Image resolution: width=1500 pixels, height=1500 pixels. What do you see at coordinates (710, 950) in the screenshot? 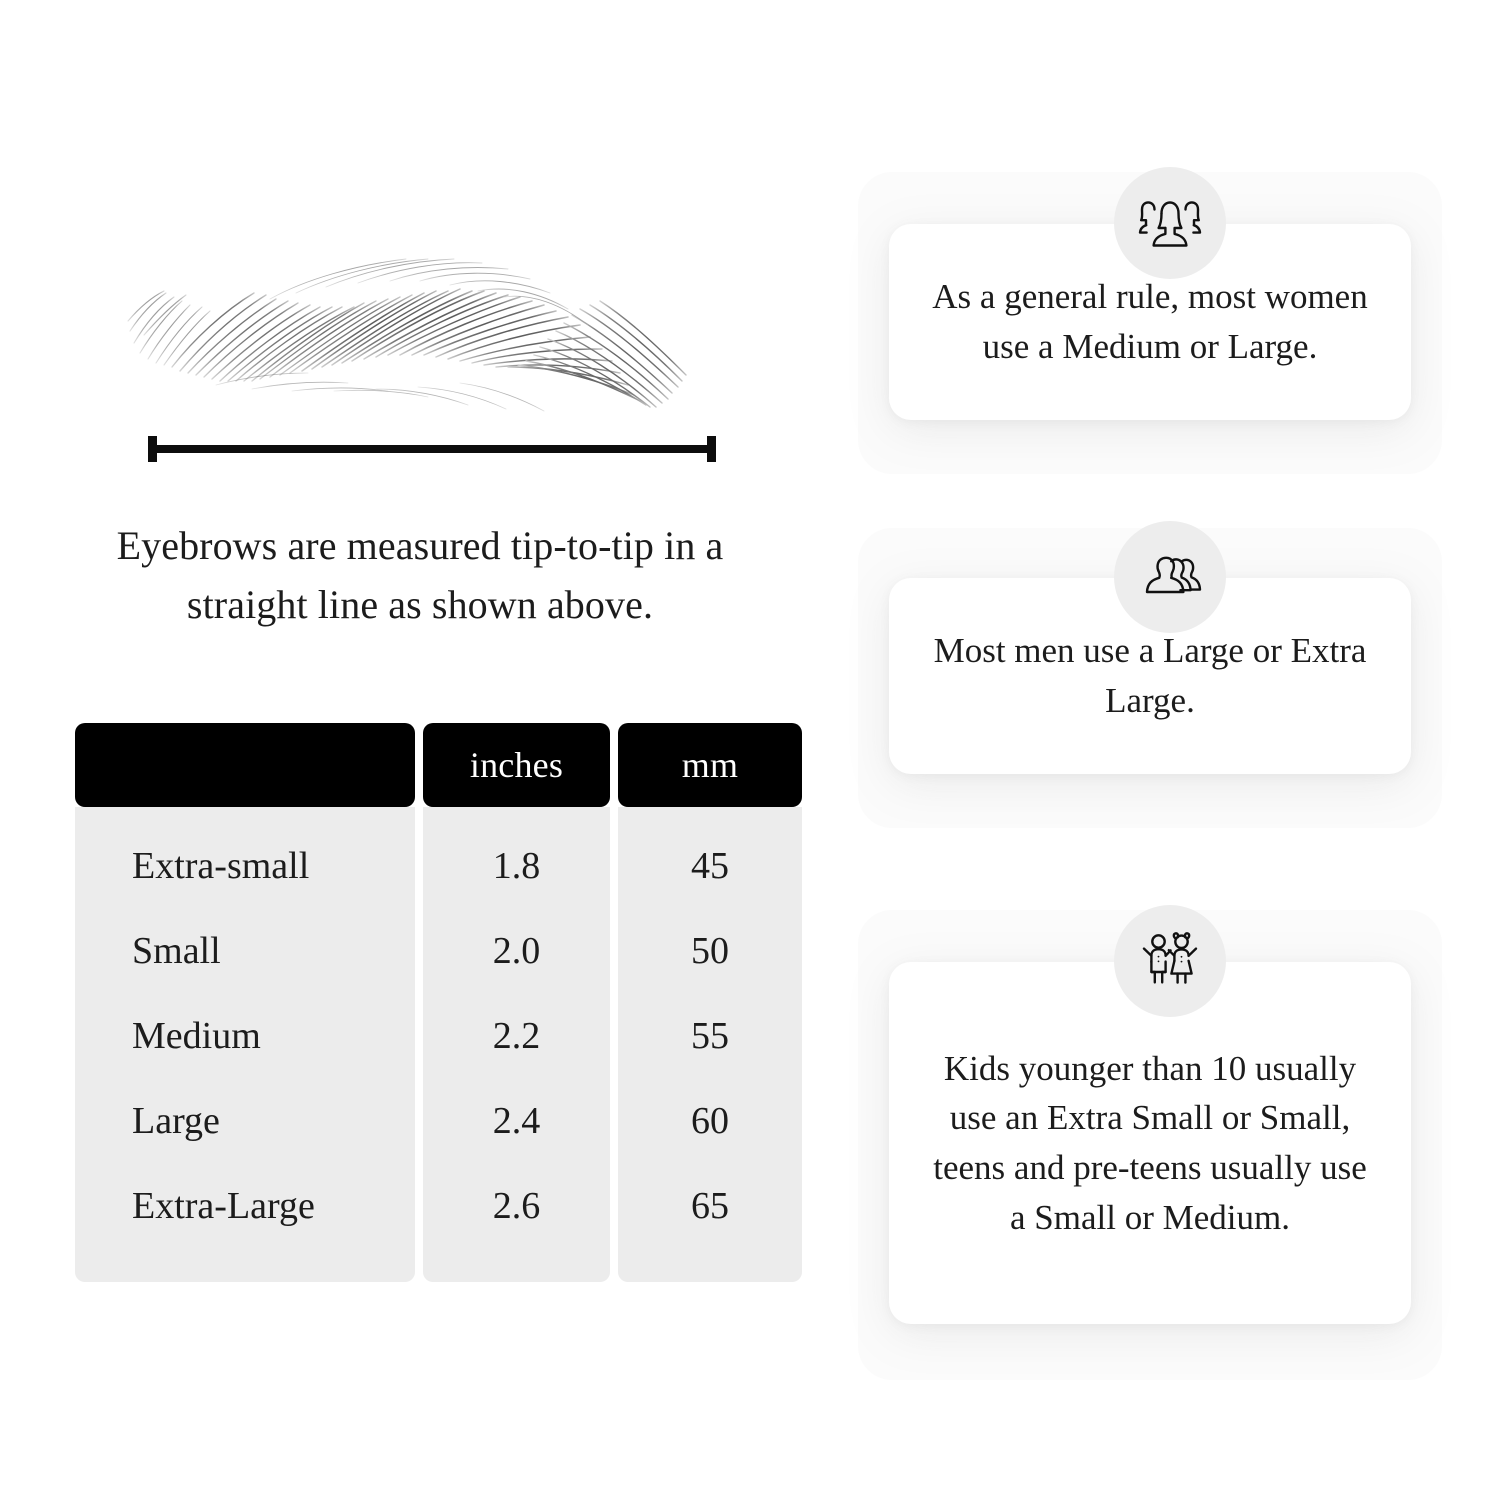
I see `table-cell-mm: 50` at bounding box center [710, 950].